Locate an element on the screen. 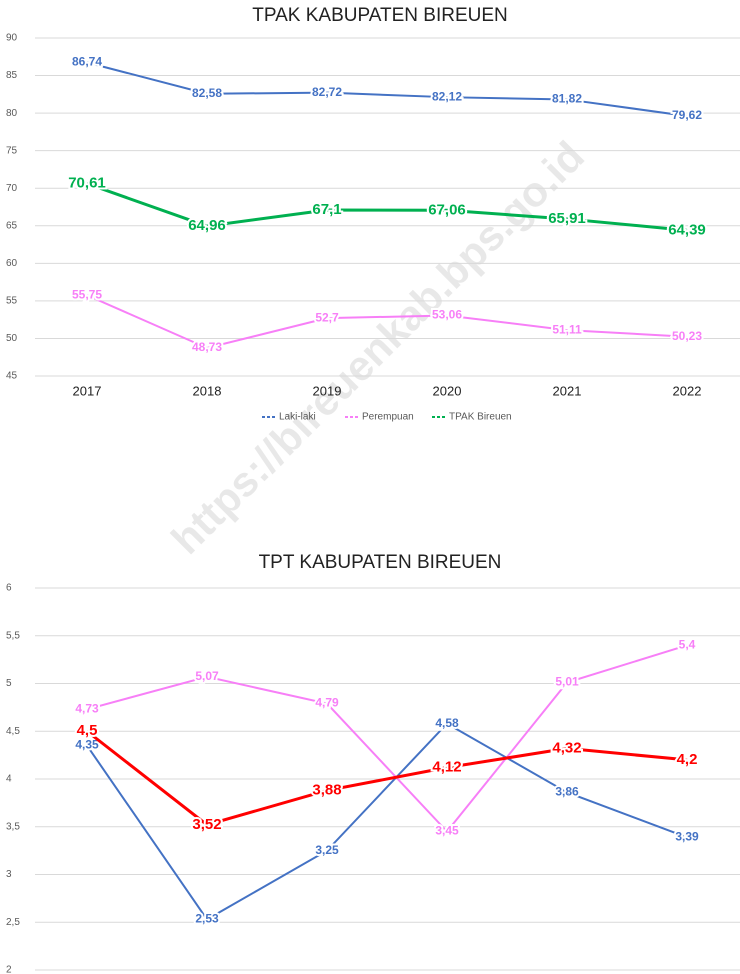 This screenshot has width=740, height=974. data-label: 51,11 is located at coordinates (567, 329).